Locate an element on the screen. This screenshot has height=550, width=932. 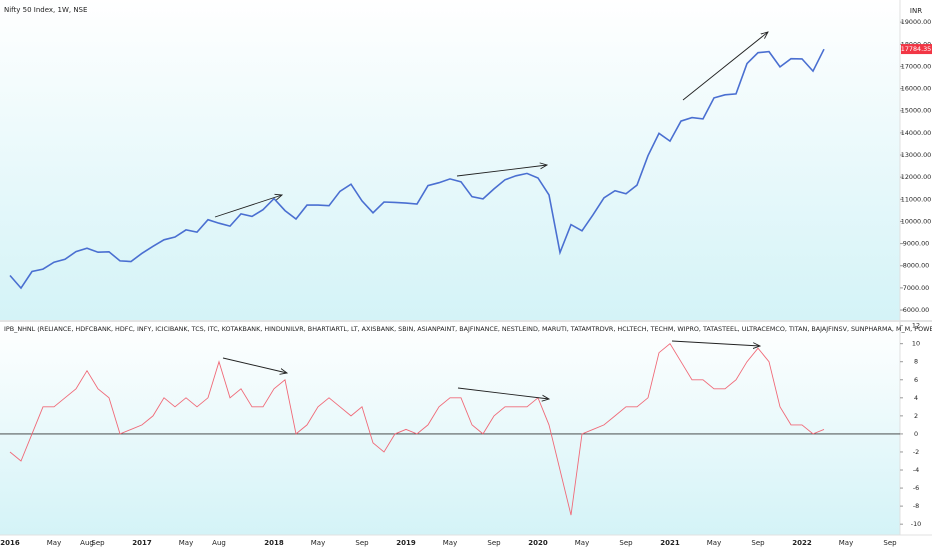
chart-title: Nifty 50 Index, 1W, NSE is located at coordinates (45, 10).